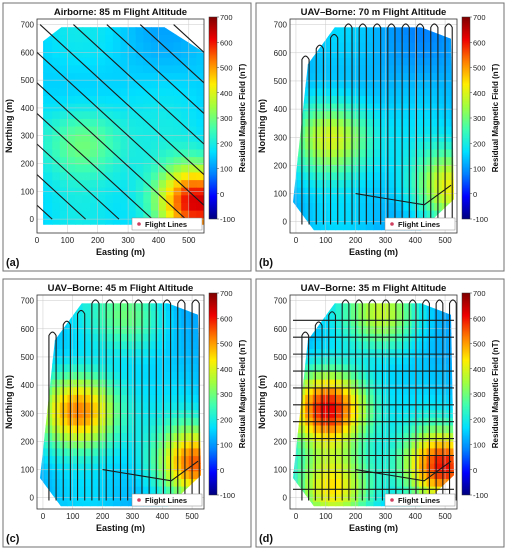 This screenshot has width=506, height=550. Describe the element at coordinates (13, 263) in the screenshot. I see `panel-label: (a)` at that location.